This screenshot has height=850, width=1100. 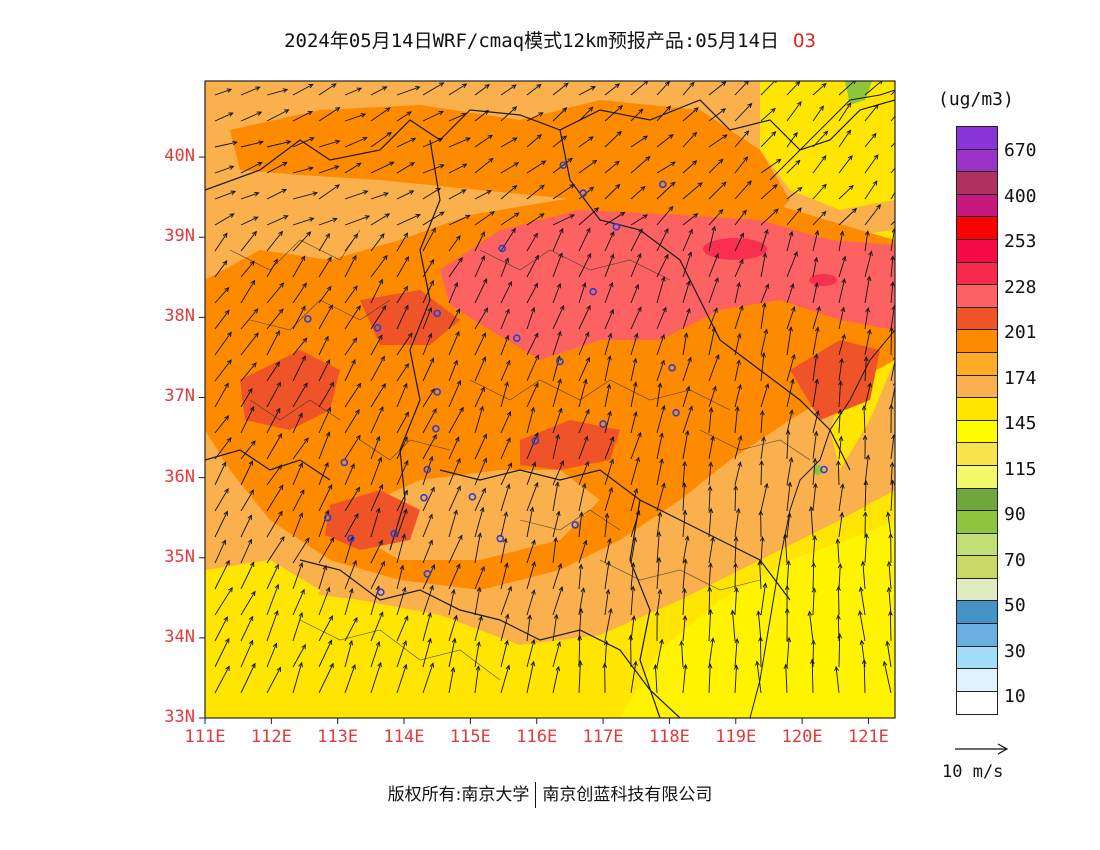 I want to click on longitude-label: 120E, so click(x=802, y=737).